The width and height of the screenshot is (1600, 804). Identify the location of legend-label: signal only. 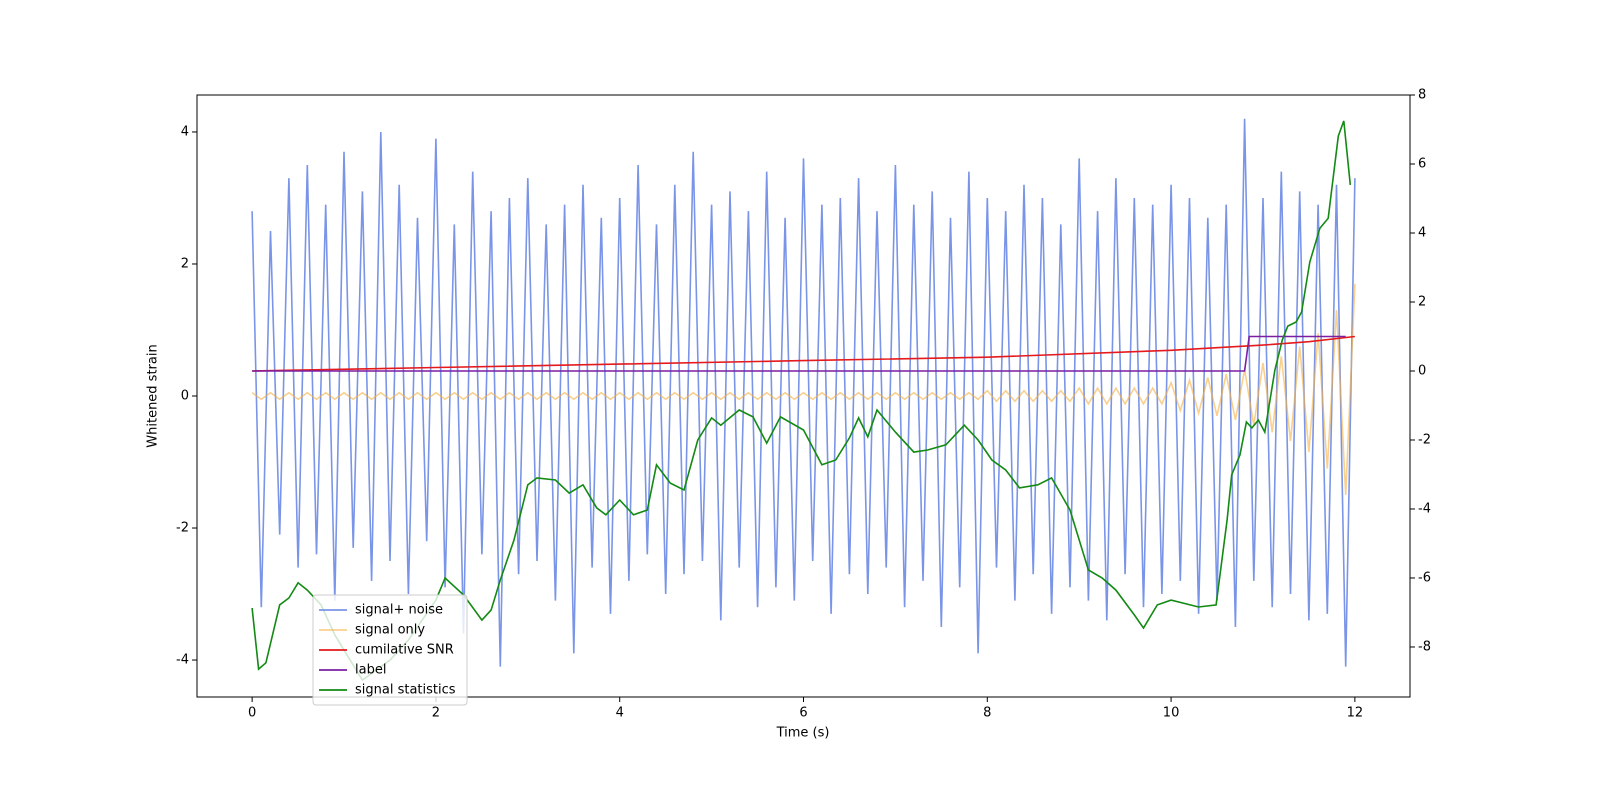
(390, 630).